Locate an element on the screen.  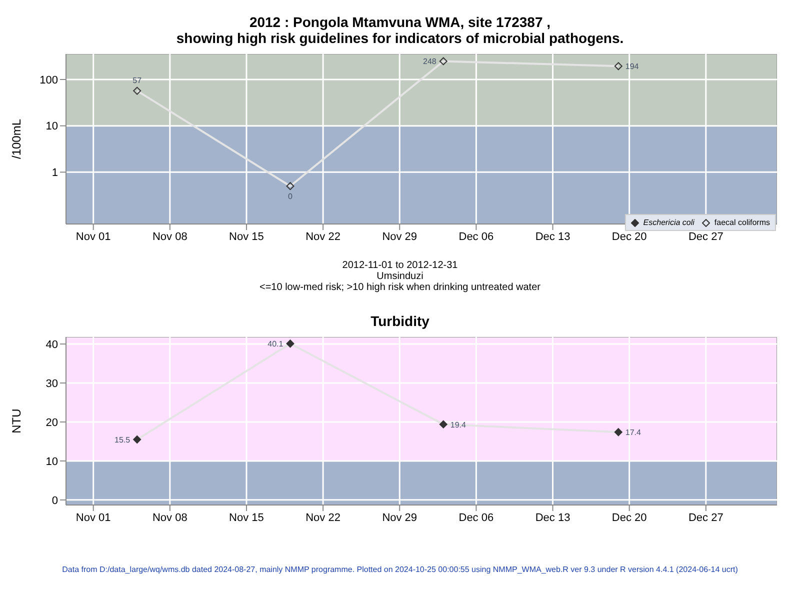
legend-label: Eschericia coli is located at coordinates (668, 222).